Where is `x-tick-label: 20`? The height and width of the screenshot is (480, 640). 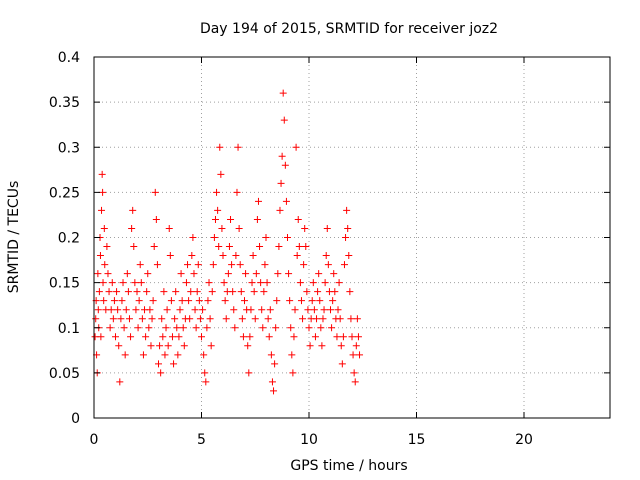
x-tick-label: 20 is located at coordinates (524, 440).